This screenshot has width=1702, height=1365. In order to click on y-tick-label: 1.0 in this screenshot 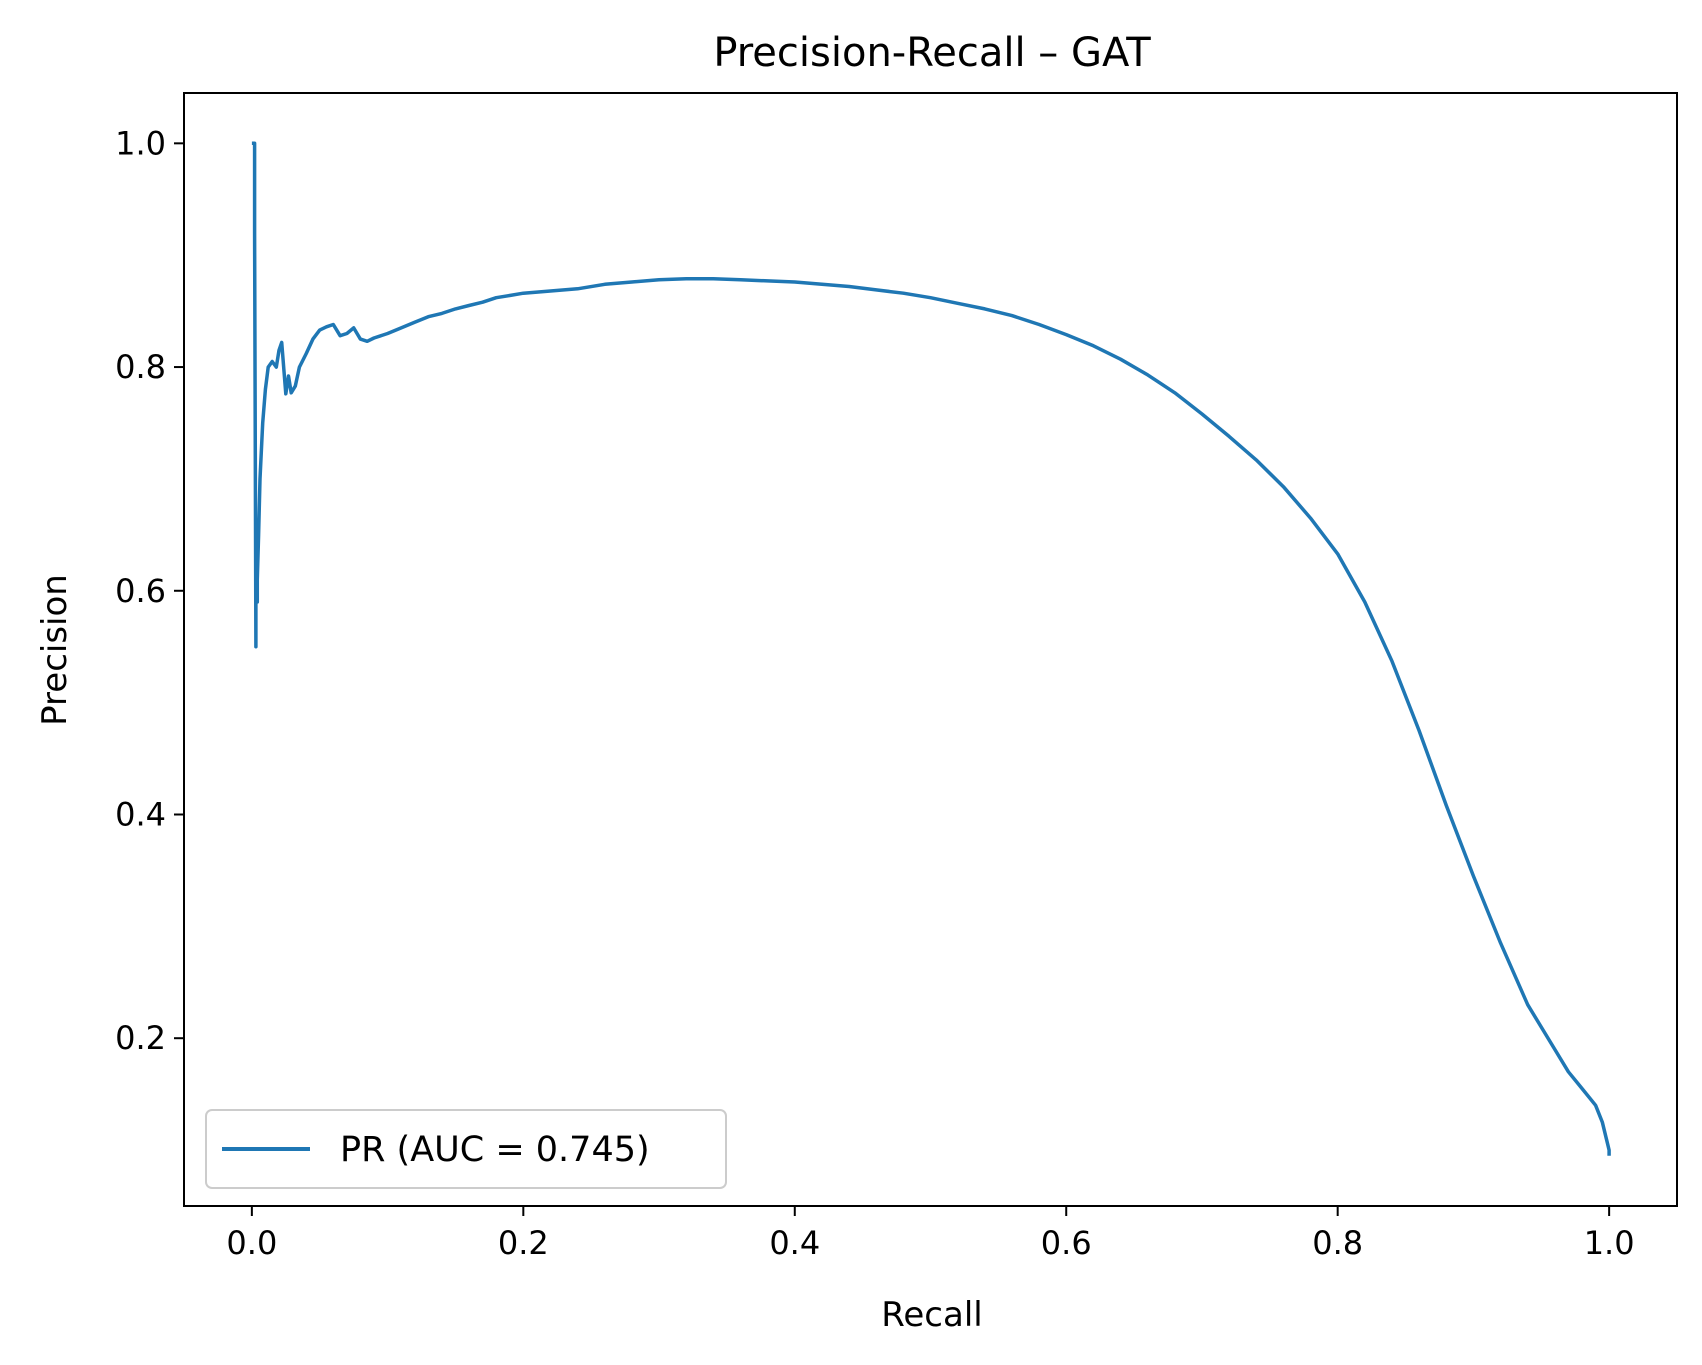, I will do `click(140, 143)`.